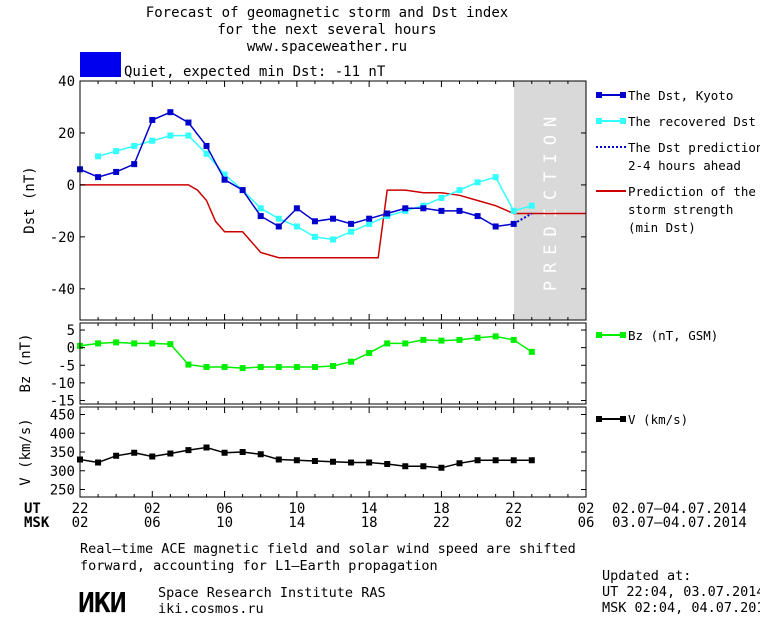 Image resolution: width=760 pixels, height=620 pixels. Describe the element at coordinates (62, 238) in the screenshot. I see `dst-y-tick-label: -20` at that location.